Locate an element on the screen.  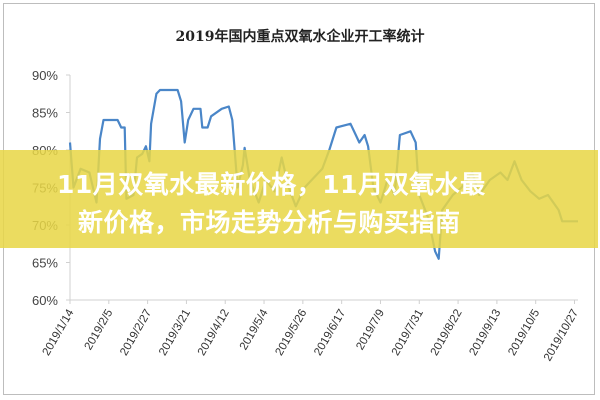
x-tick-label: 2019/7/9 is located at coordinates (370, 330).